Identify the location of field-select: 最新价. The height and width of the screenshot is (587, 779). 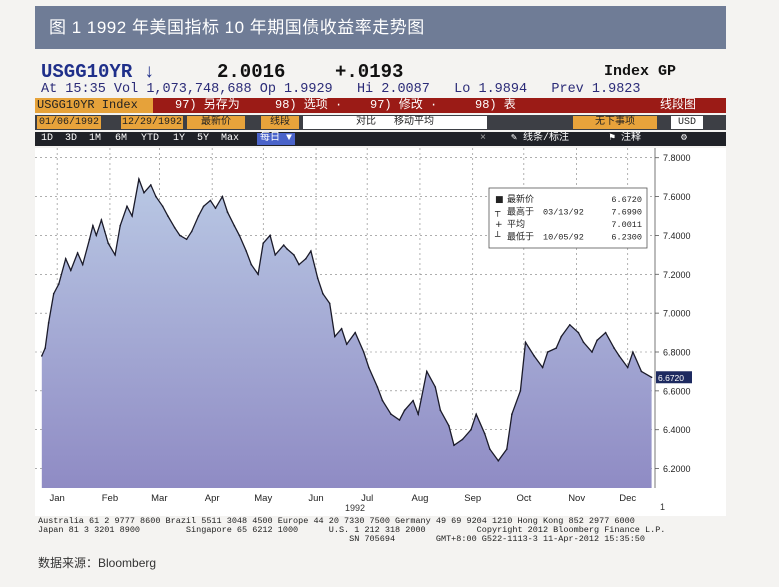
(216, 122).